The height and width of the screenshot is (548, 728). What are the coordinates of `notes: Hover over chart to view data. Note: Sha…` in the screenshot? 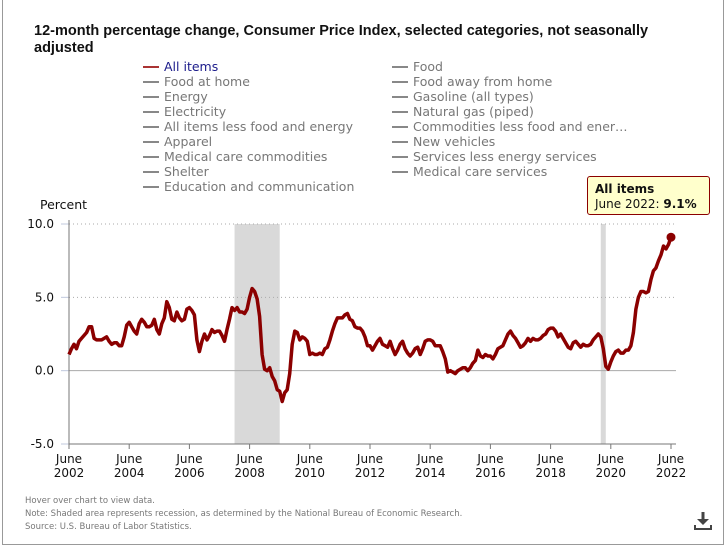 It's located at (243, 514).